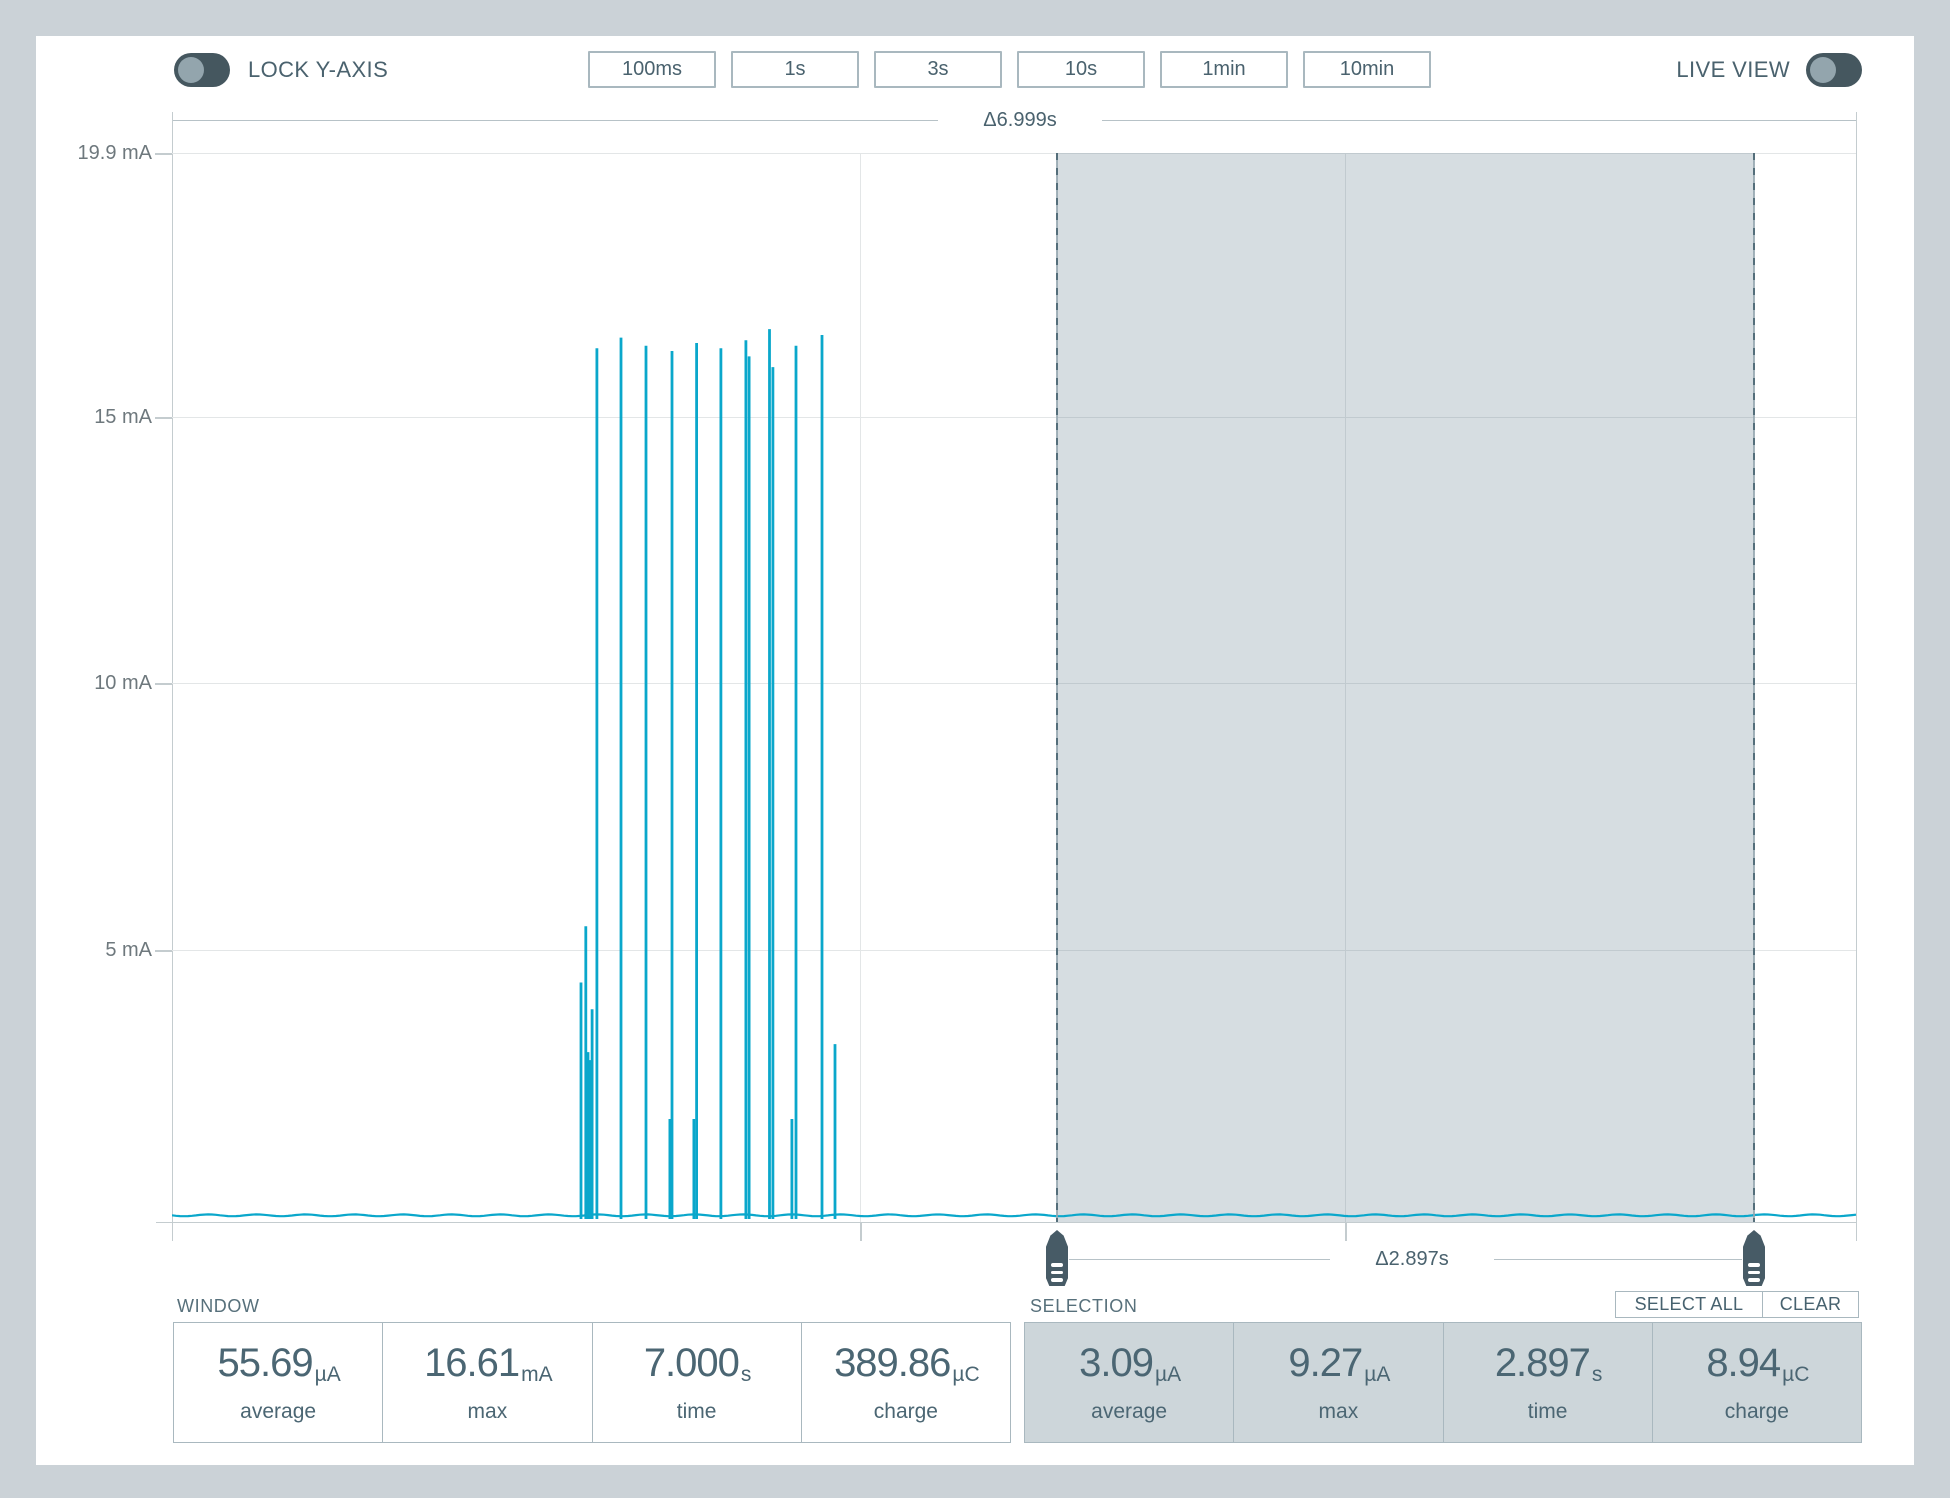 The image size is (1950, 1498). Describe the element at coordinates (1130, 1382) in the screenshot. I see `stat-average: 3.09µA average` at that location.